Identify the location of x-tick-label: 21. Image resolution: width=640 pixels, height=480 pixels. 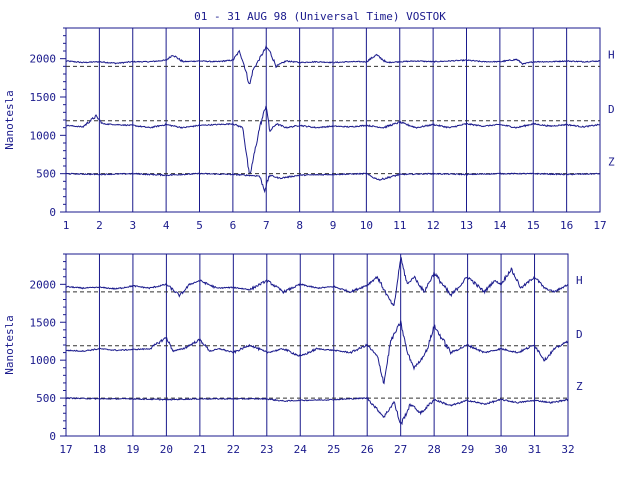
(199, 449).